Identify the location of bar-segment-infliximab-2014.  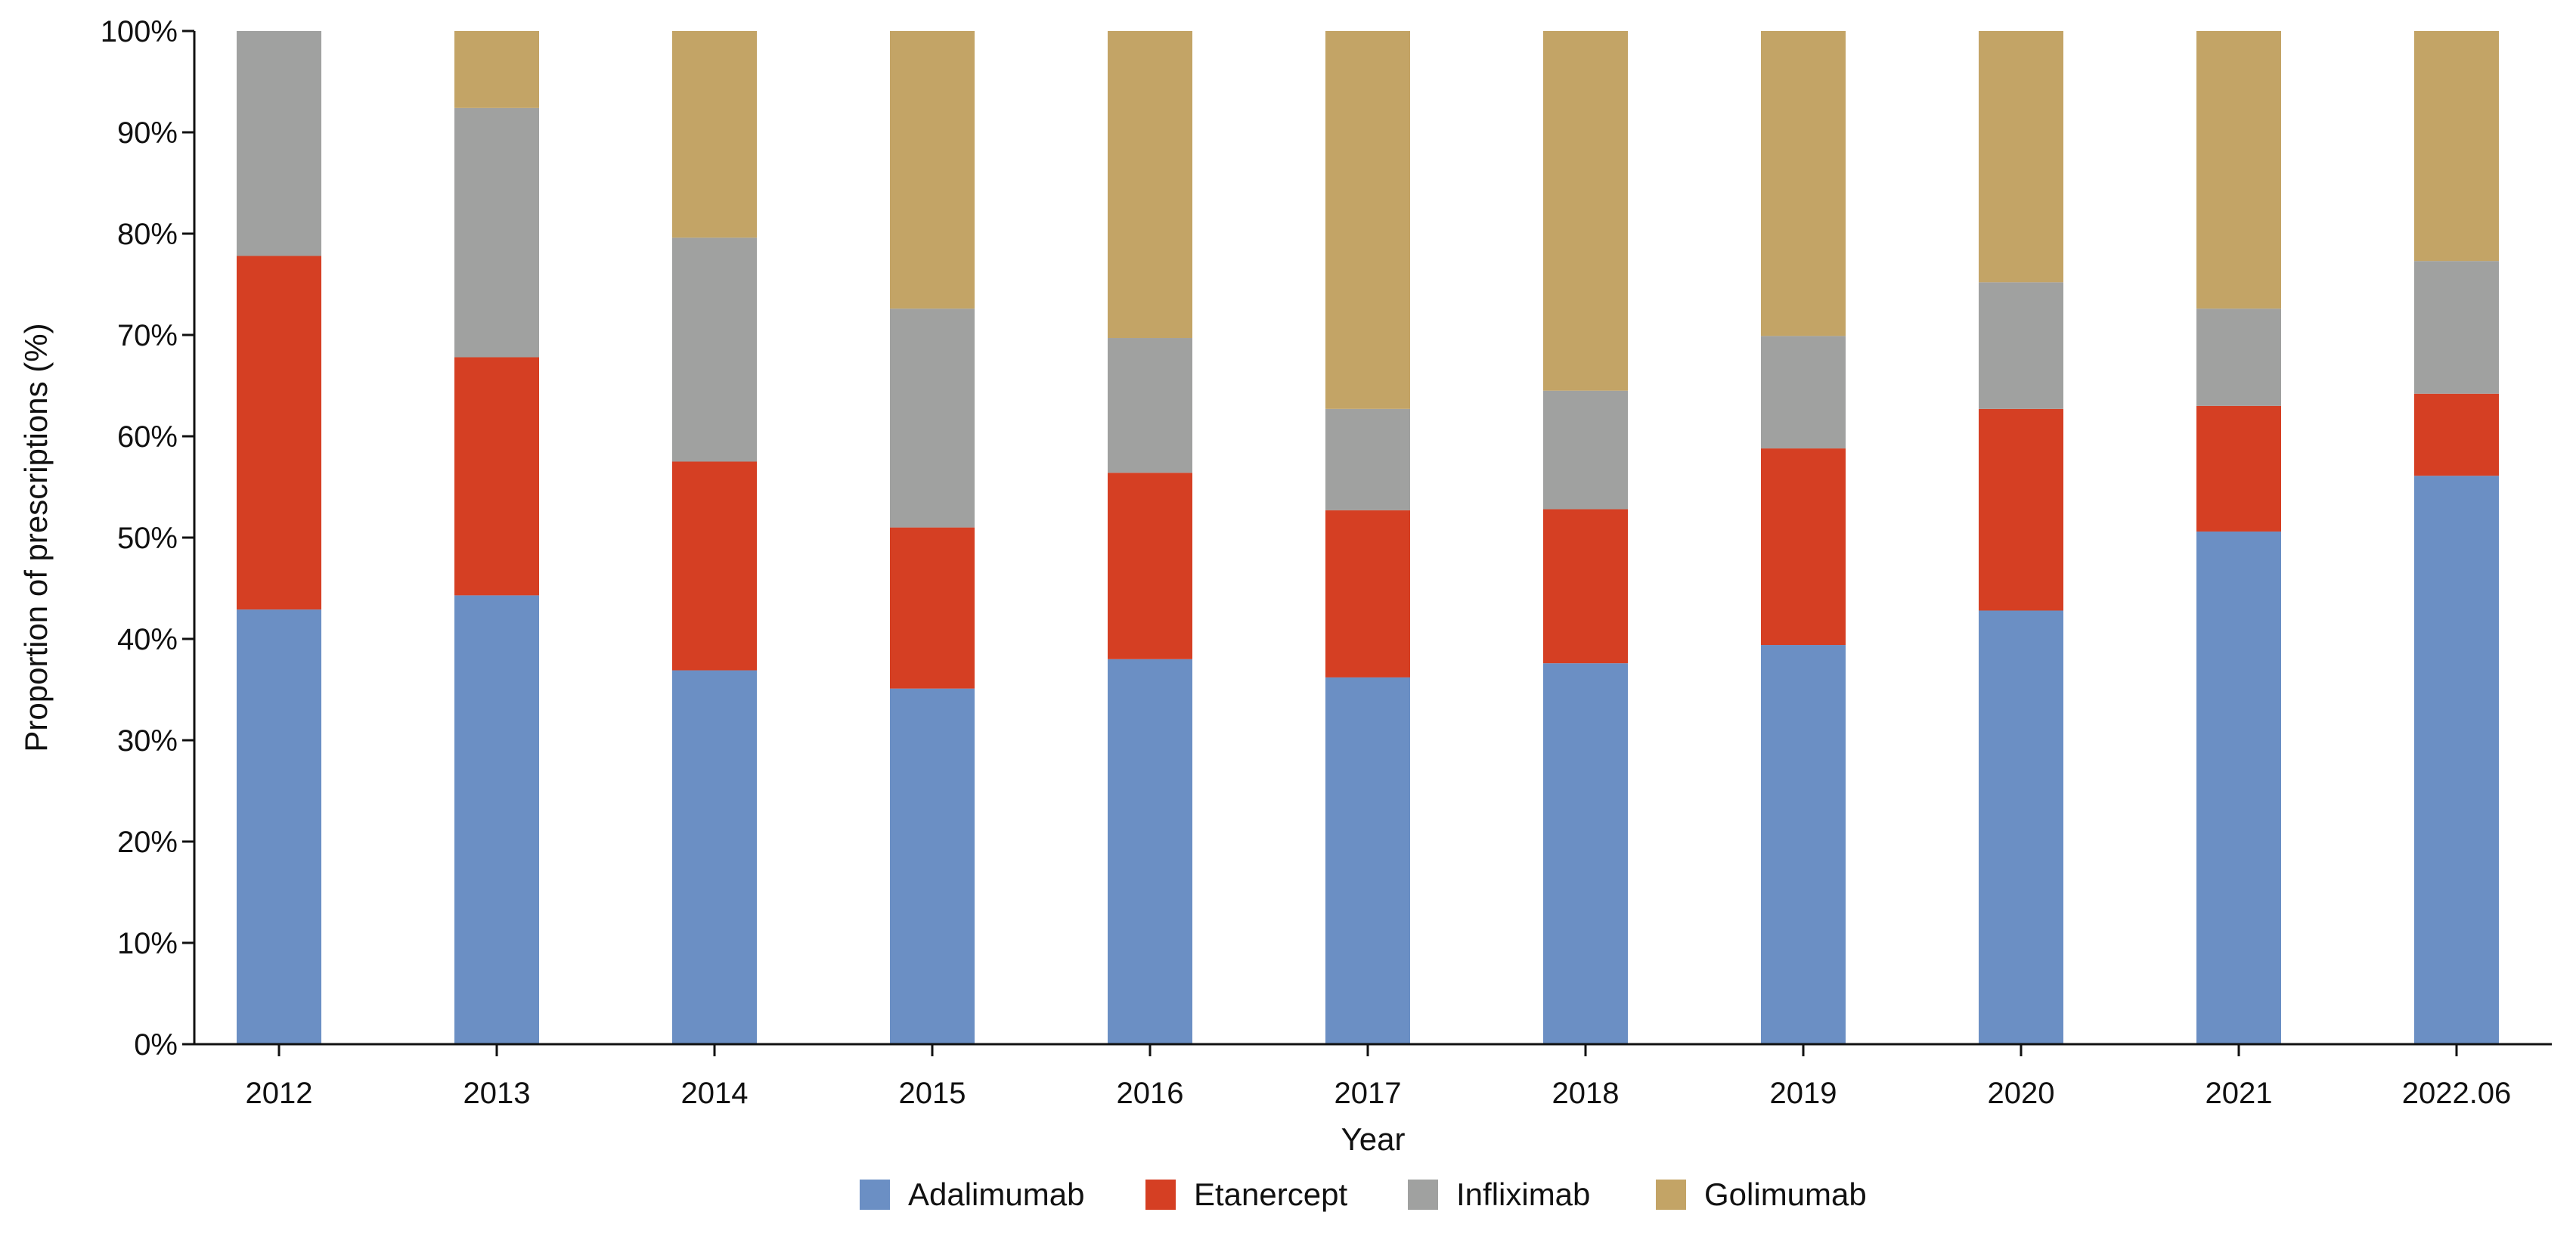
(714, 349).